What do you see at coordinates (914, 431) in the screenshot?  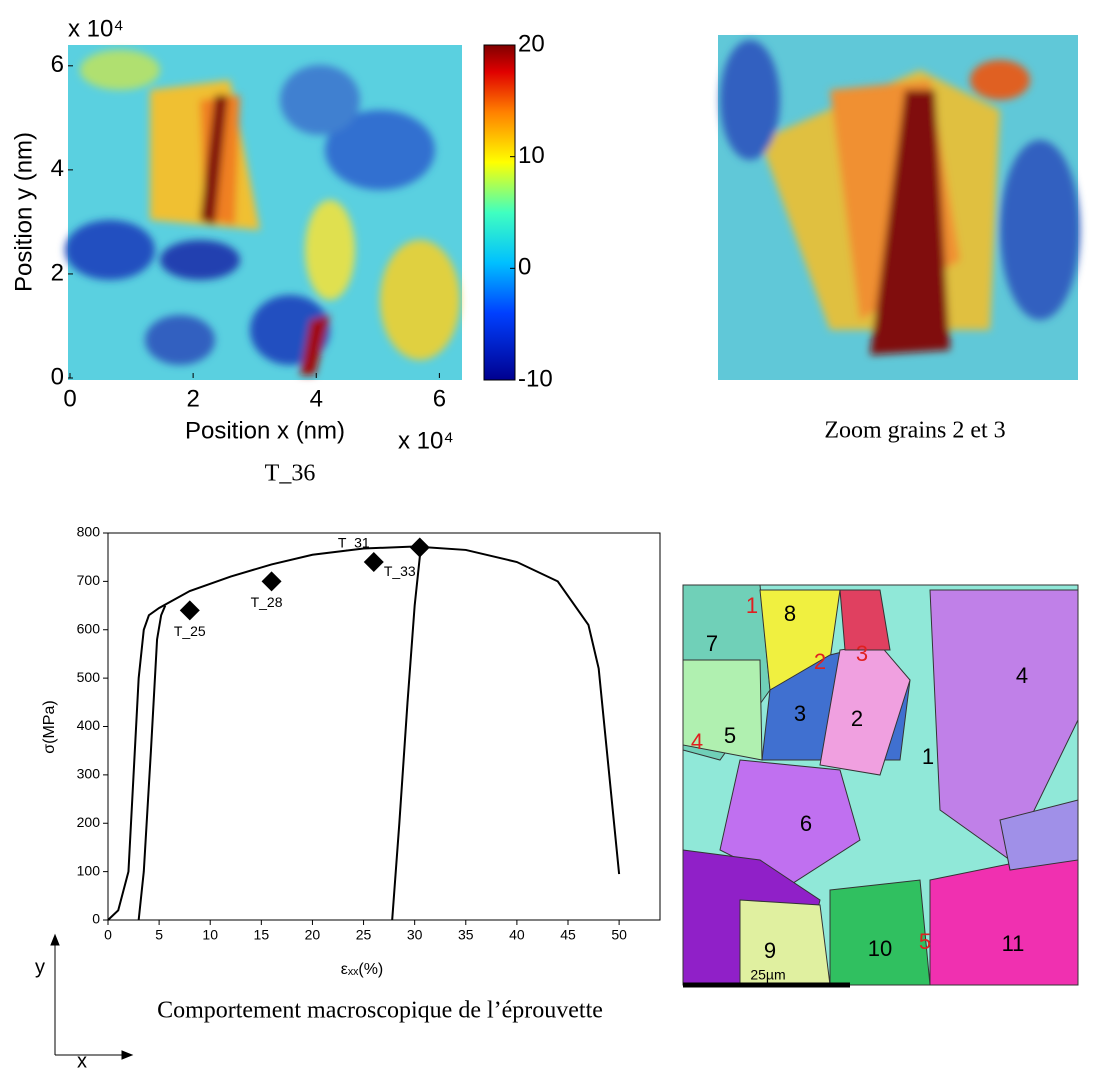 I see `zoom-caption: Zoom grains 2 et 3` at bounding box center [914, 431].